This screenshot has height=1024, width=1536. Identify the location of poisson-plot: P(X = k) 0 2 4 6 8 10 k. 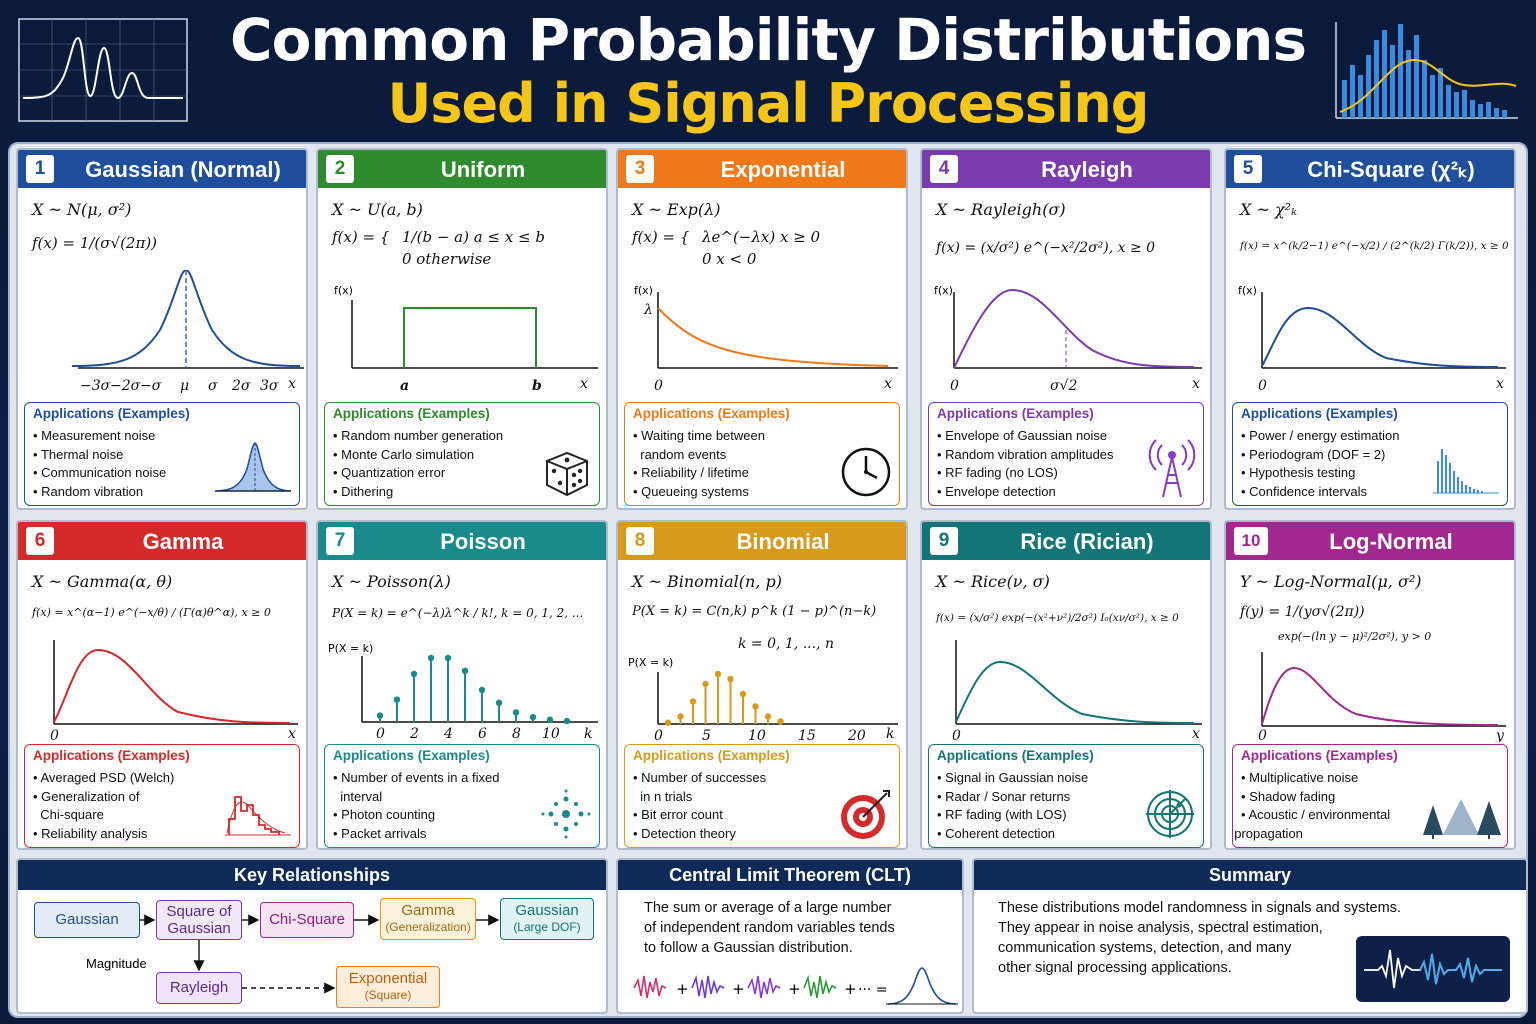
(463, 692).